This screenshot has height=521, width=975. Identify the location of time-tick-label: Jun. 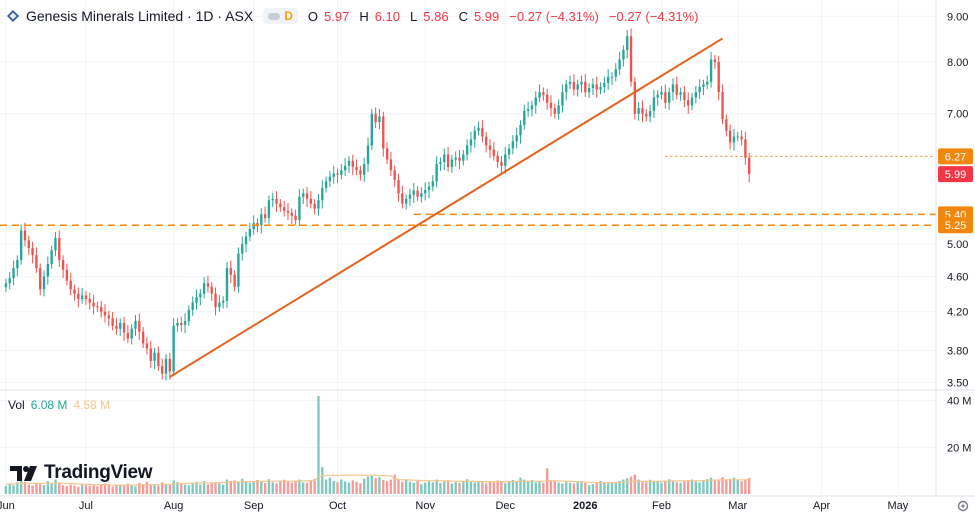
(7, 506).